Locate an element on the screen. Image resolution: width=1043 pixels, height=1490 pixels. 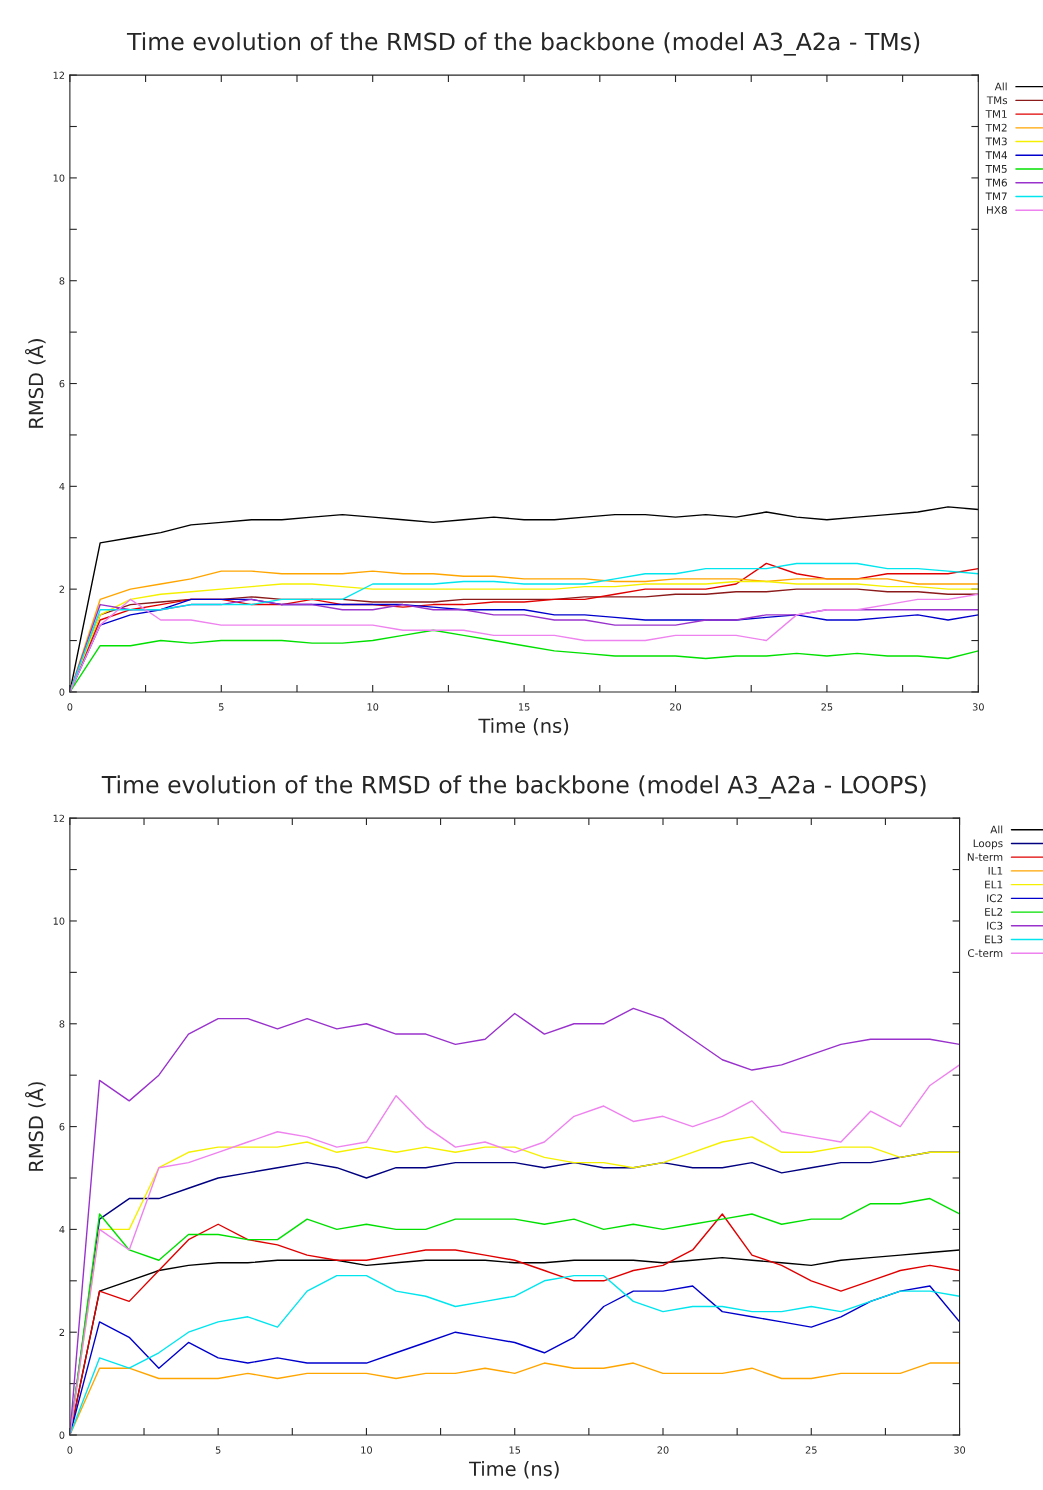
legend-label: Loops is located at coordinates (988, 844).